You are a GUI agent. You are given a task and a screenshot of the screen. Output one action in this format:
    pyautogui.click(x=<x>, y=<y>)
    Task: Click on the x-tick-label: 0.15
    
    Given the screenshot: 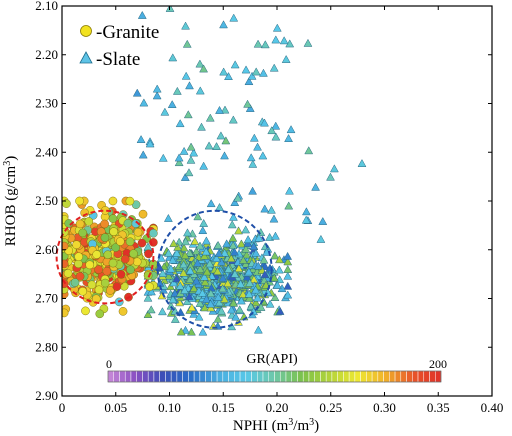 What is the action you would take?
    pyautogui.click(x=223, y=407)
    